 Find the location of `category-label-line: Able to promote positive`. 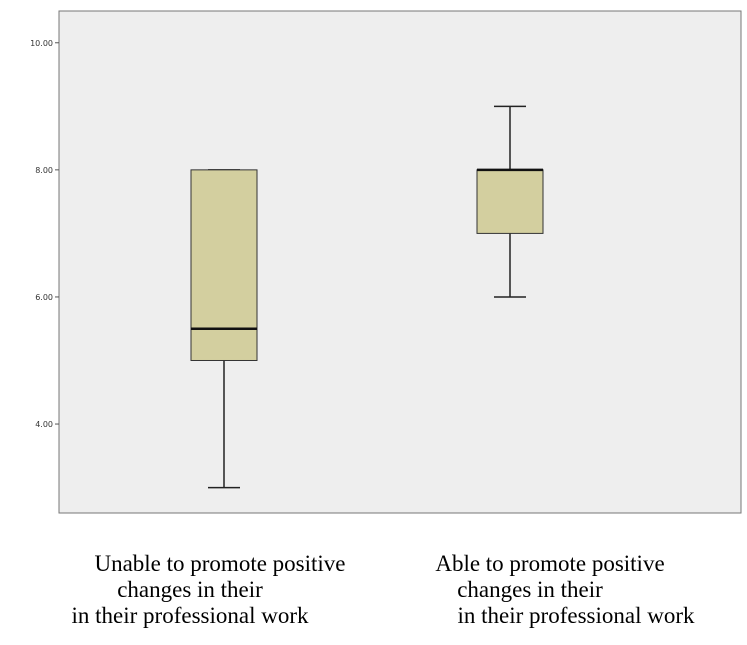

category-label-line: Able to promote positive is located at coordinates (550, 563).